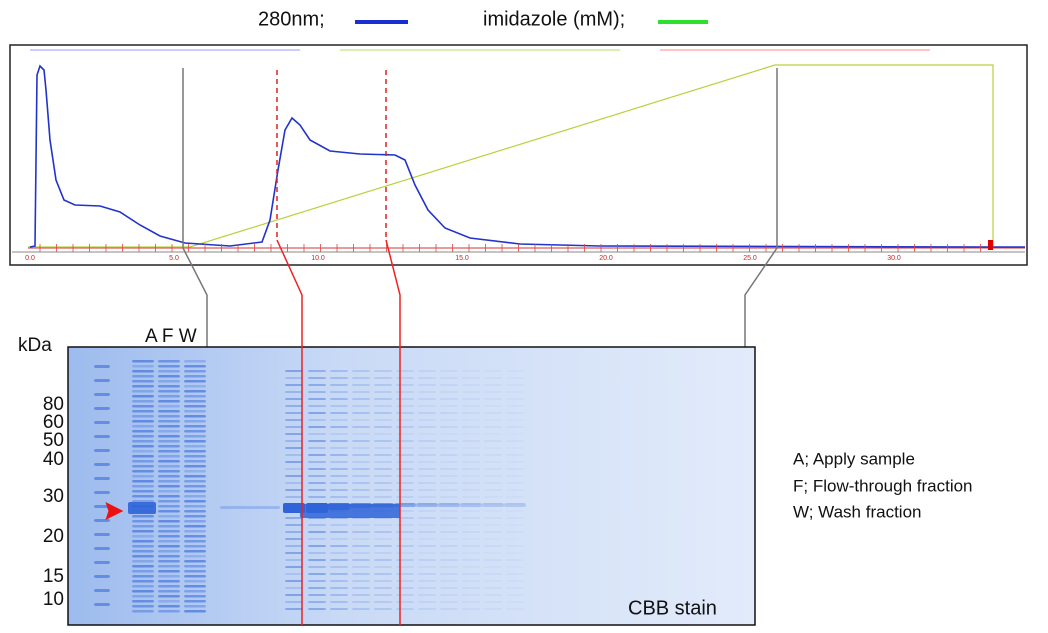 Image resolution: width=1048 pixels, height=633 pixels. Describe the element at coordinates (750, 258) in the screenshot. I see `x-tick-label: 25.0` at that location.